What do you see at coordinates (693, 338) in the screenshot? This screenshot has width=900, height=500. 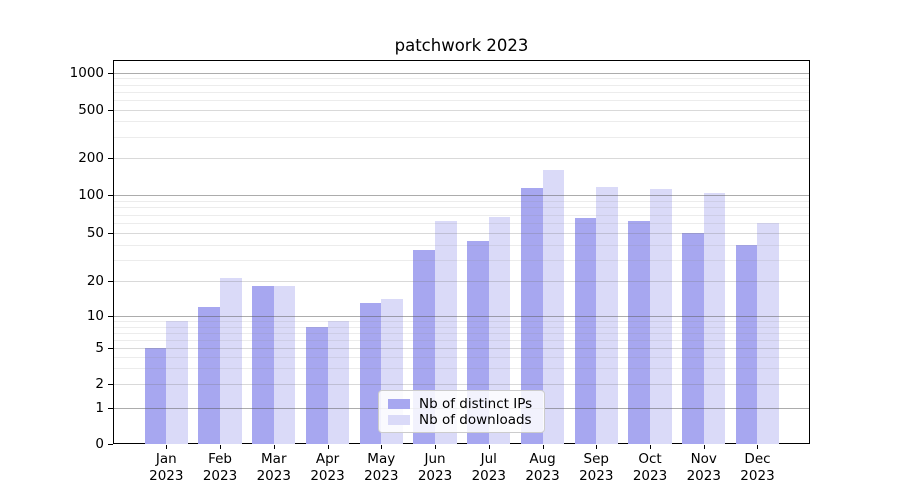 I see `bar-distinct-ips-nov` at bounding box center [693, 338].